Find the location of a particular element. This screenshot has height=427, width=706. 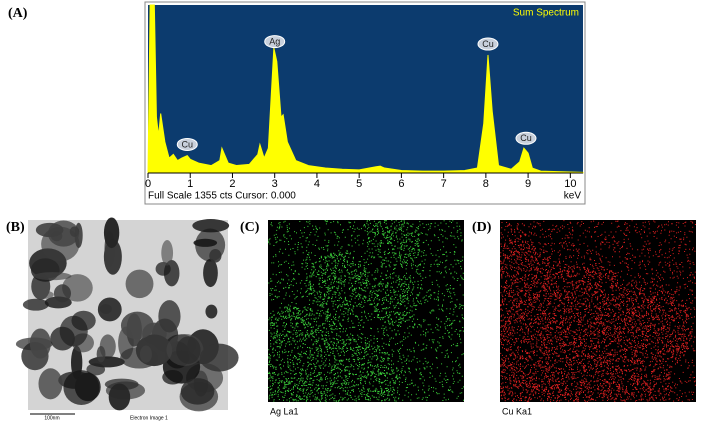

x-tick-label: 0 is located at coordinates (148, 184).